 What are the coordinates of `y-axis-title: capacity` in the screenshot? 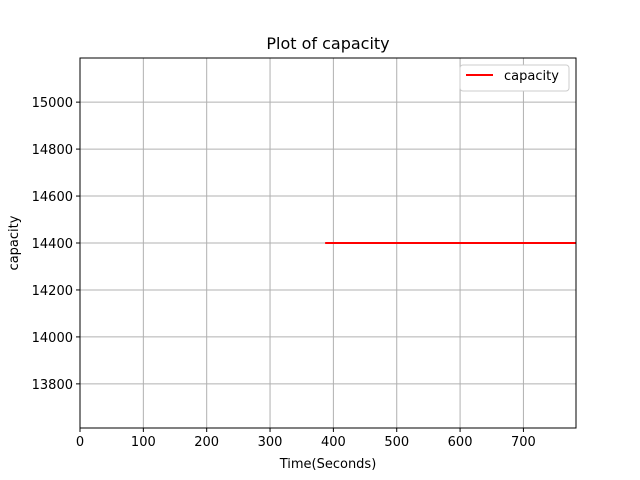 It's located at (14, 242).